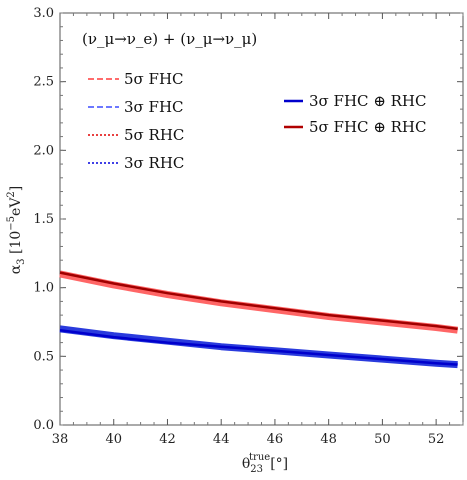 The width and height of the screenshot is (467, 480). I want to click on legend-label: 3σ RHC, so click(154, 163).